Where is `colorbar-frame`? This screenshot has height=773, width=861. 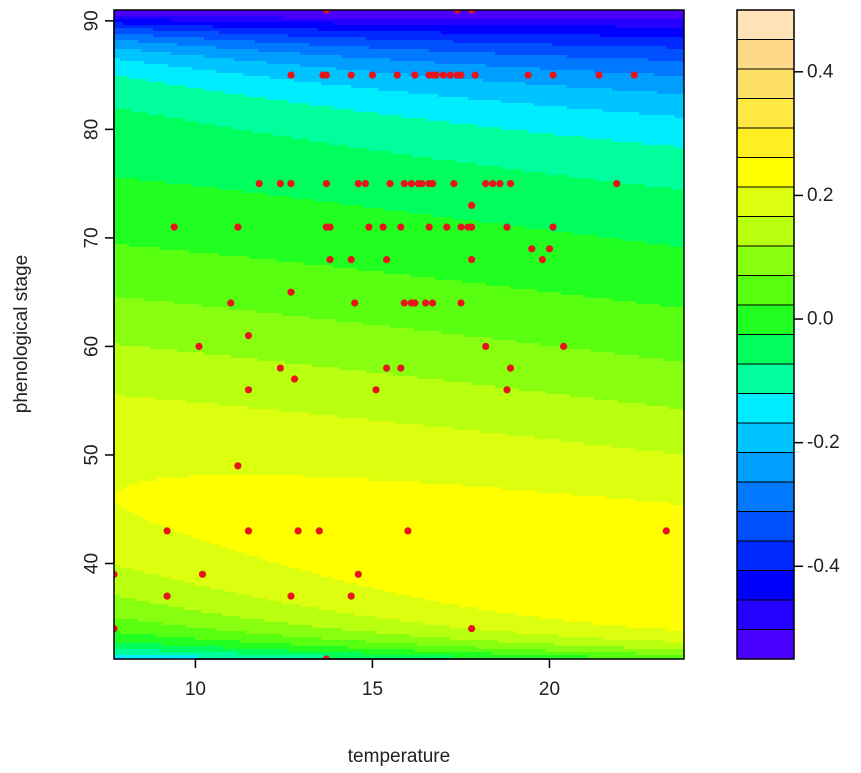 colorbar-frame is located at coordinates (765, 334).